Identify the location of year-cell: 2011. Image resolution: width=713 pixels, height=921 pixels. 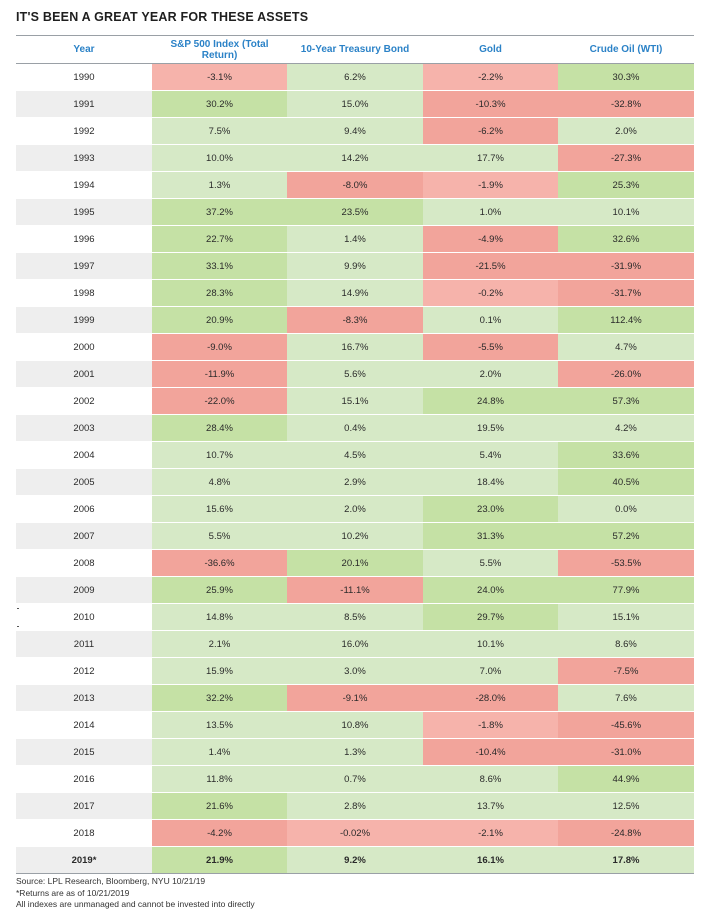
(84, 644).